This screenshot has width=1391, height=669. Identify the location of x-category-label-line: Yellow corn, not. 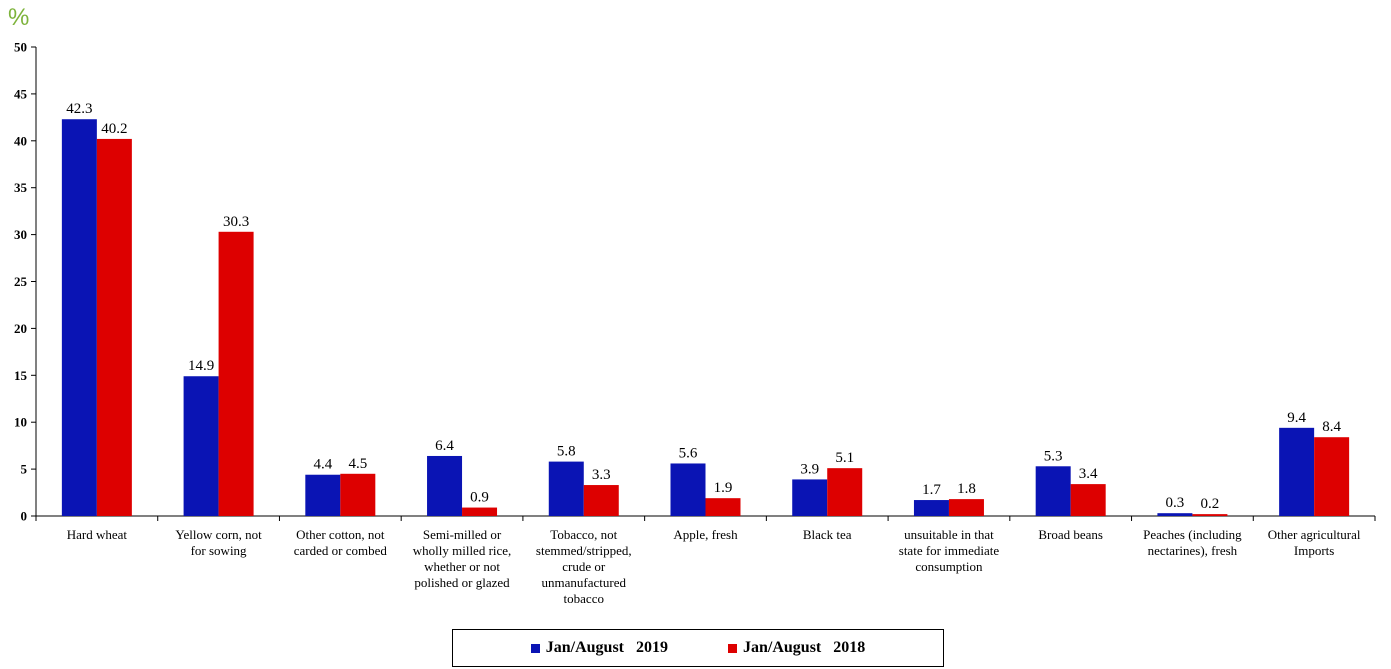
(218, 534).